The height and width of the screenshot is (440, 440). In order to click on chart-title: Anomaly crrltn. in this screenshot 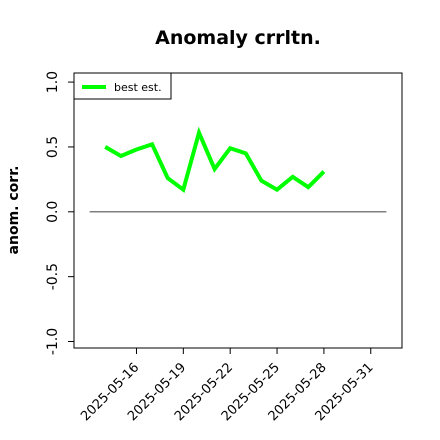, I will do `click(238, 38)`.